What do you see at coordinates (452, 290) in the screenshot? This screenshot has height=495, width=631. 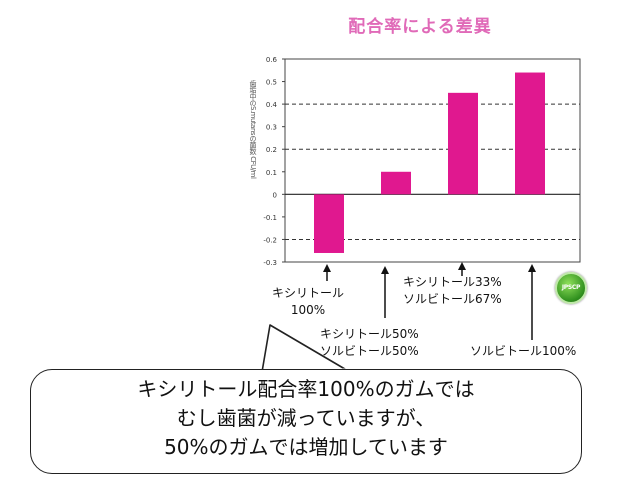 I see `category-label-3: キシリトール33% ソルビトール67%` at bounding box center [452, 290].